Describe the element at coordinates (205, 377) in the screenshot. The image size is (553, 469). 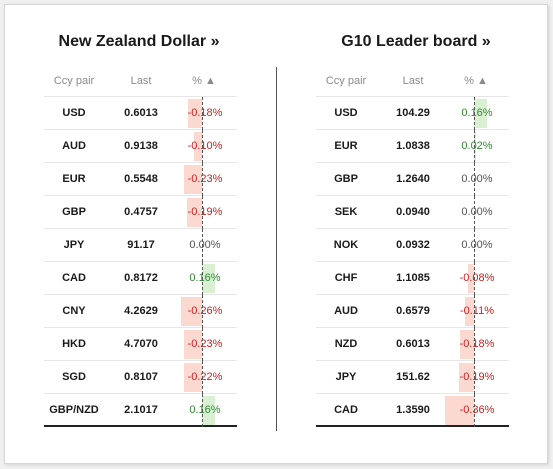
I see `pct-change-cell: -0.22%` at that location.